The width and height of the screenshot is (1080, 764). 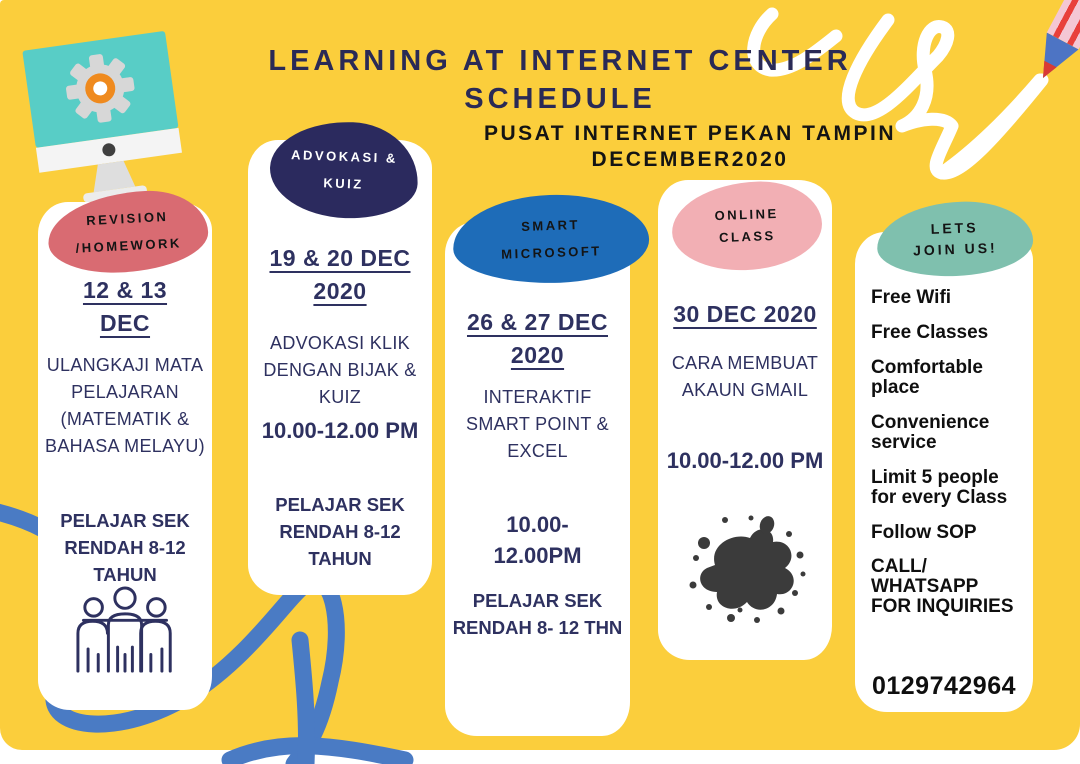 What do you see at coordinates (690, 133) in the screenshot?
I see `poster-subtitle-line1: PUSAT INTERNET PEKAN TAMPIN` at bounding box center [690, 133].